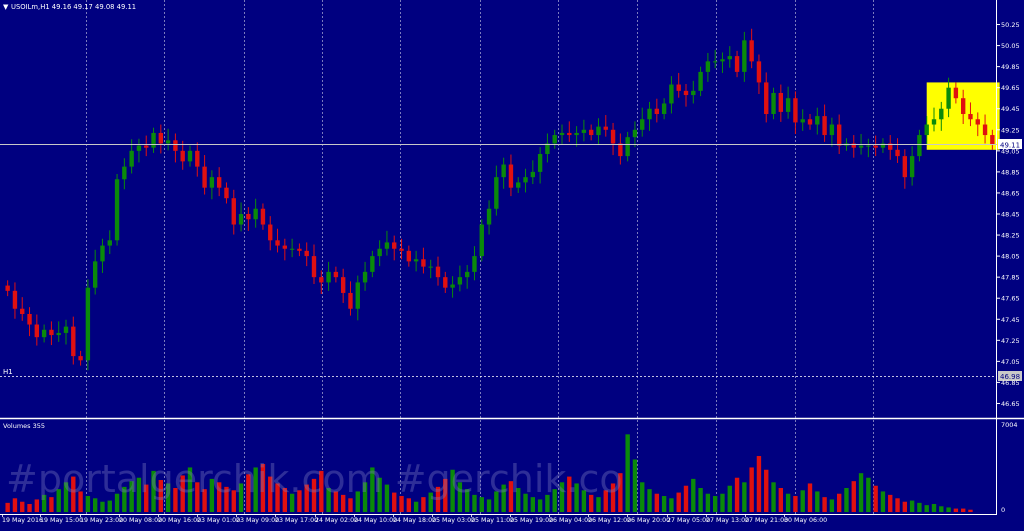 This screenshot has height=531, width=1024. What do you see at coordinates (489, 473) in the screenshot?
I see `volume-bars` at bounding box center [489, 473].